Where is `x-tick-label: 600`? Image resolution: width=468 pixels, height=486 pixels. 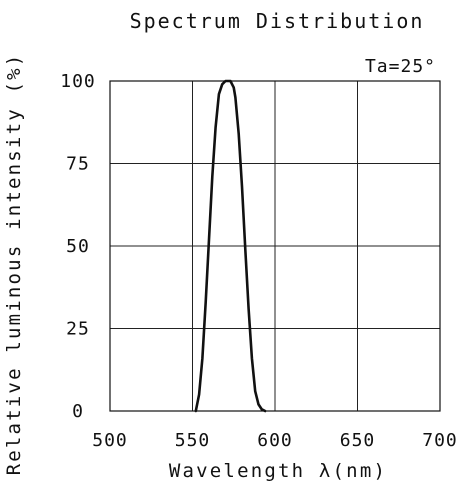
x-tick-label: 600 is located at coordinates (275, 440).